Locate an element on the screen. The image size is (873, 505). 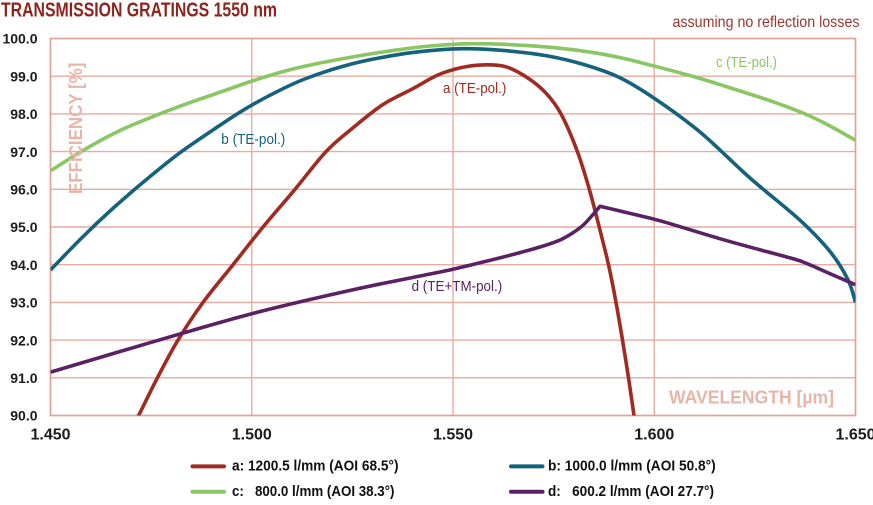
svg-text: 97.0 is located at coordinates (23, 152).